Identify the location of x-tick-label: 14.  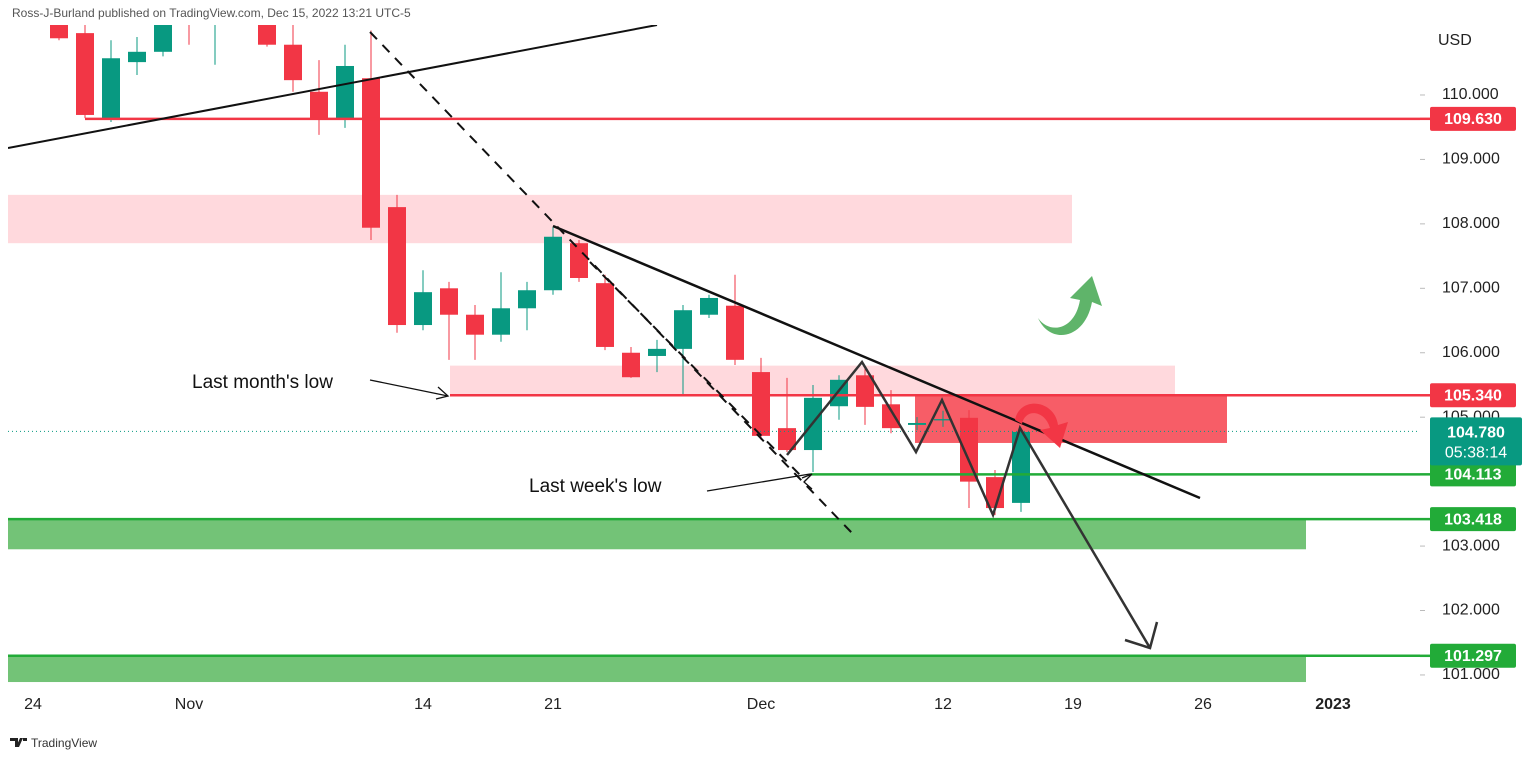
(423, 704).